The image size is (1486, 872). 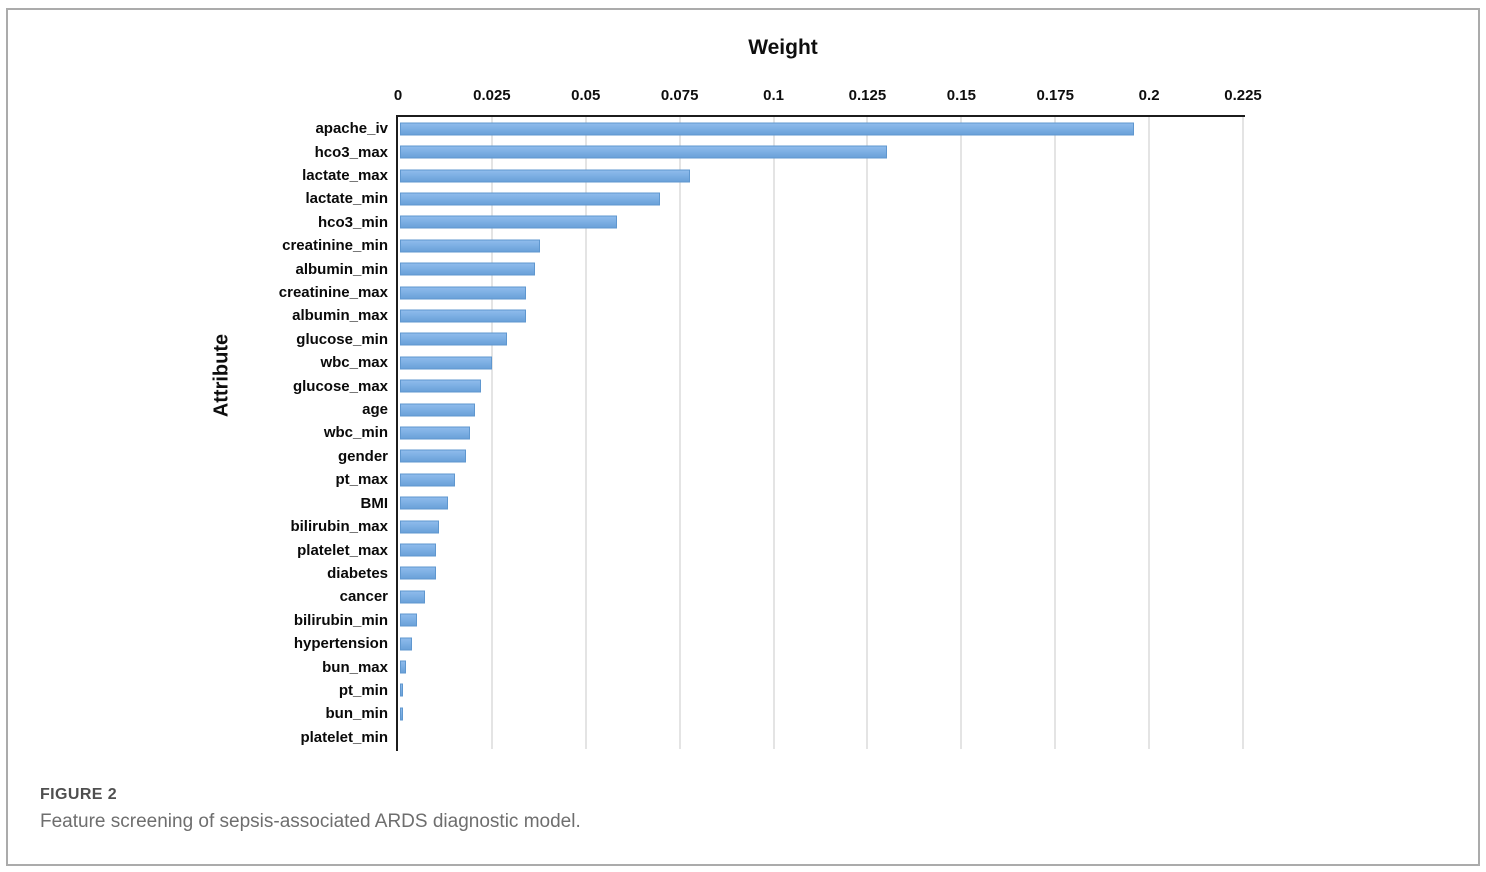 What do you see at coordinates (828, 98) in the screenshot?
I see `x-axis-ticks: 0 0.025 0.05 0.075 0.1 0.125 0.15 0.175 0.2 0.225` at bounding box center [828, 98].